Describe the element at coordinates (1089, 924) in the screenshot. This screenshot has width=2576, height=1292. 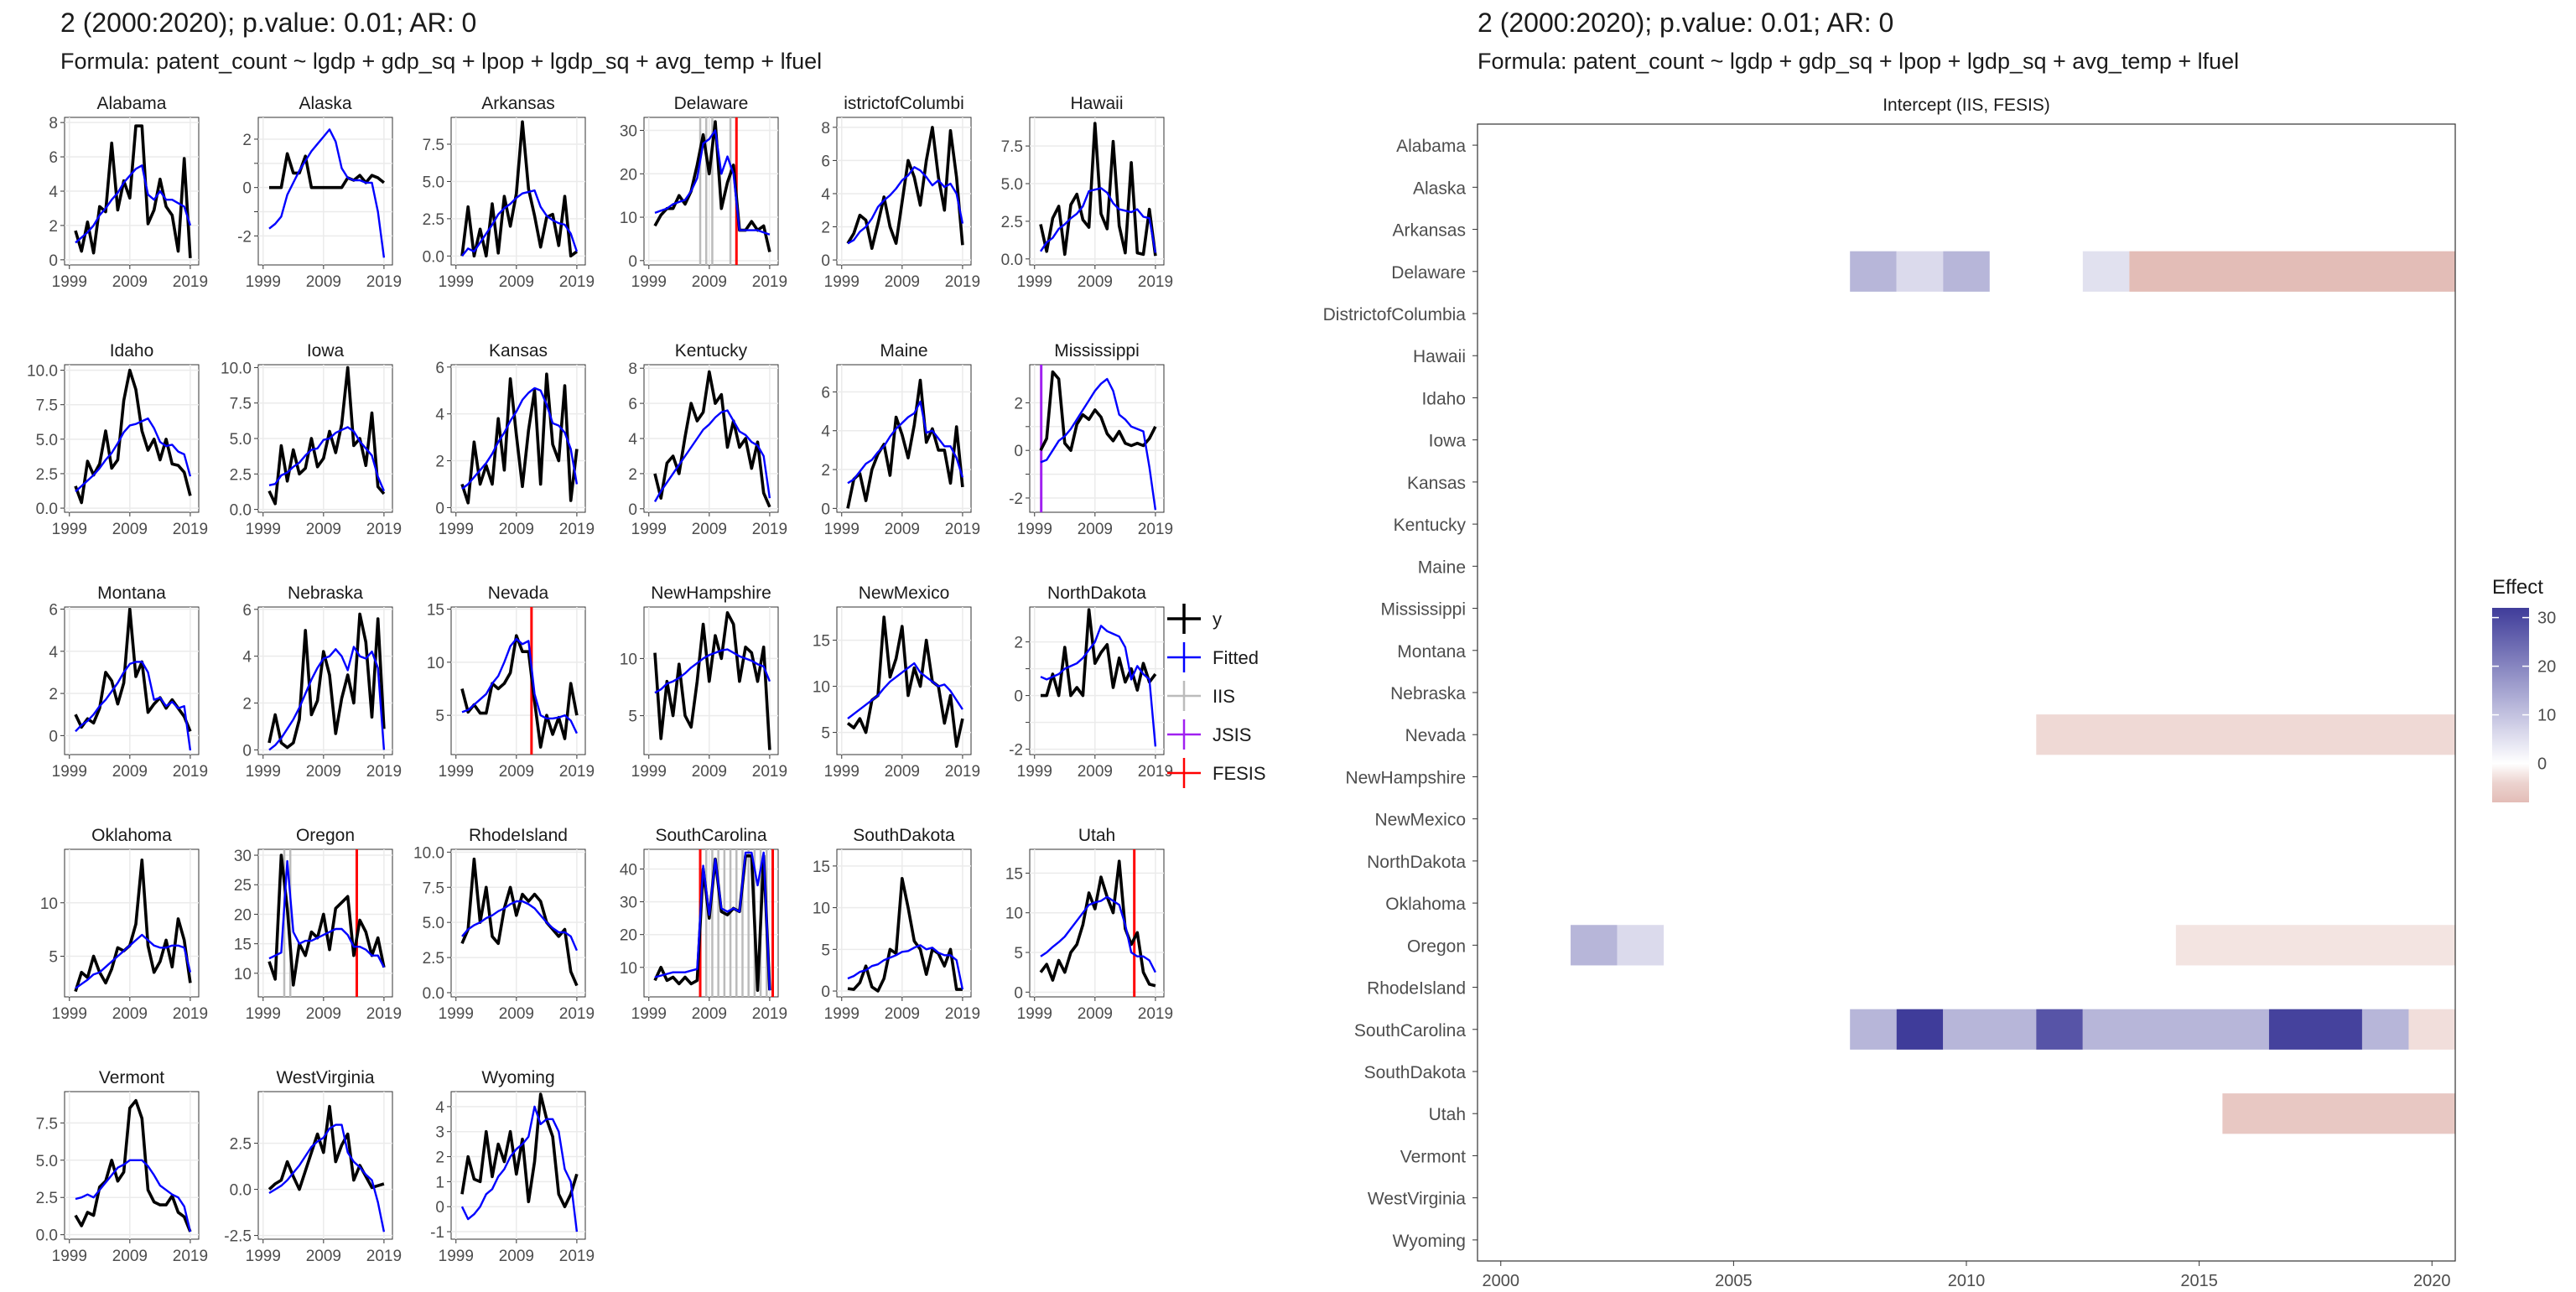
I see `facet-utah: Utah051015199920092019` at that location.